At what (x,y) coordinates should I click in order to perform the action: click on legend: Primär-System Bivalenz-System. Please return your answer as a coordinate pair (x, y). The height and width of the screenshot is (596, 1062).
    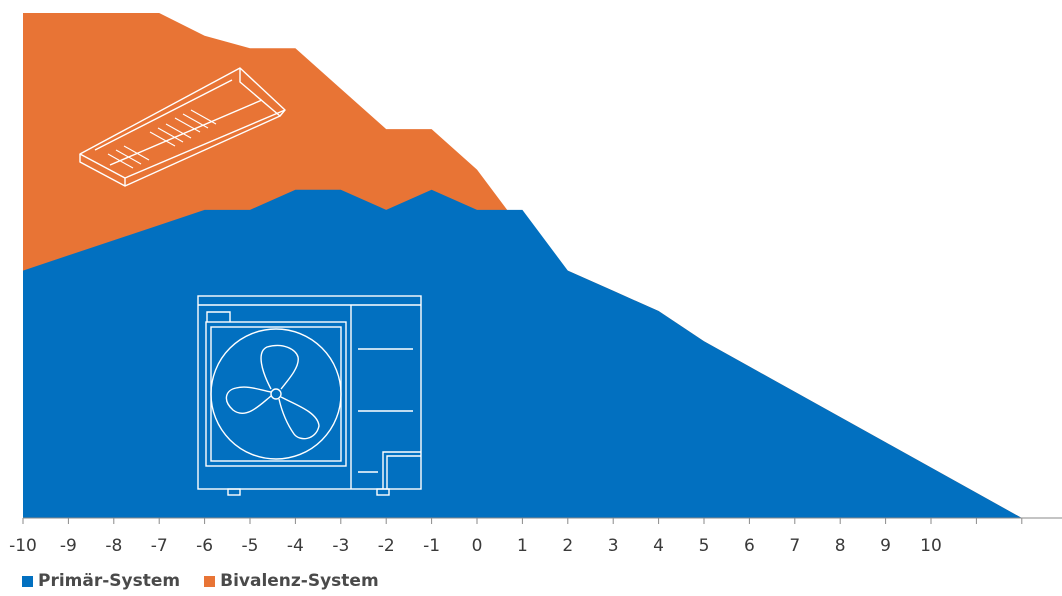
    Looking at the image, I should click on (212, 581).